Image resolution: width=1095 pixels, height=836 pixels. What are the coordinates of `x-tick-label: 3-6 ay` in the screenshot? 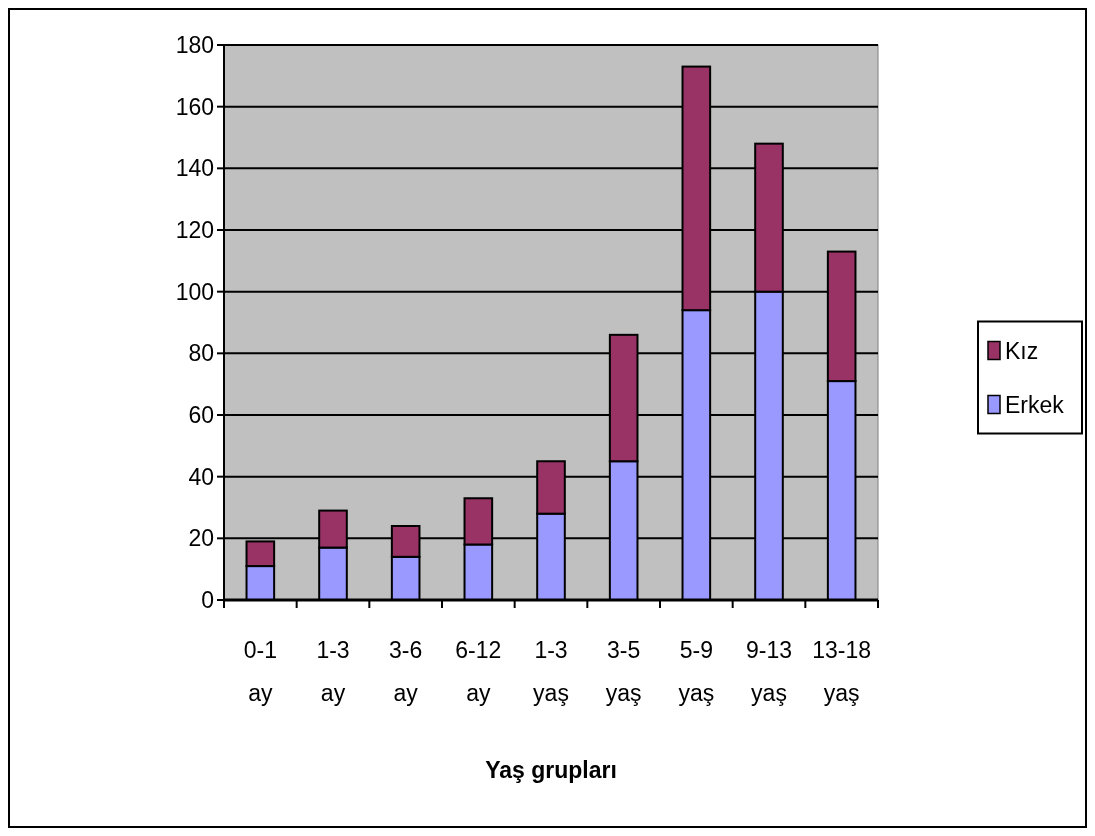 It's located at (406, 671).